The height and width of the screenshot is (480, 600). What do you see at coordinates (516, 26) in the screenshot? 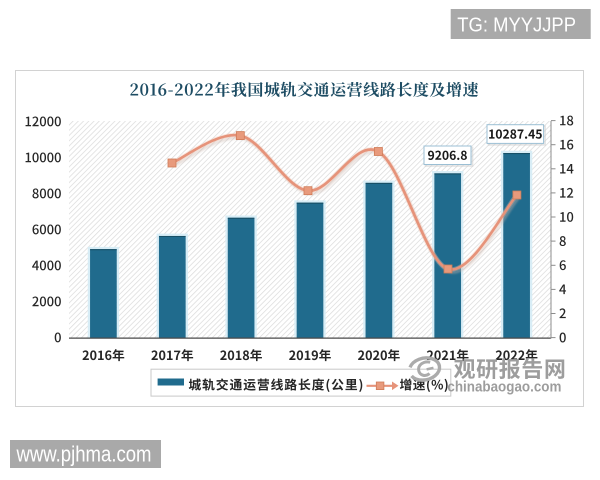
I see `svg-text: TG: MYYJJPP` at bounding box center [516, 26].